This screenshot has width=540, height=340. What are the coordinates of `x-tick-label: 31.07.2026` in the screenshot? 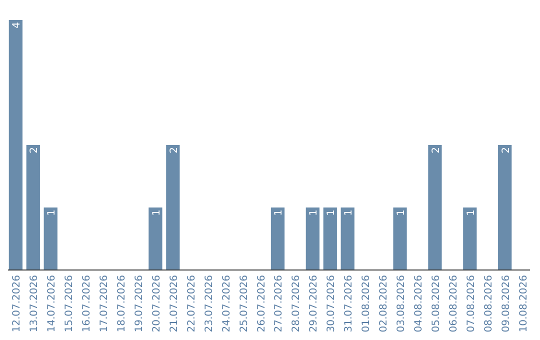 It's located at (349, 303).